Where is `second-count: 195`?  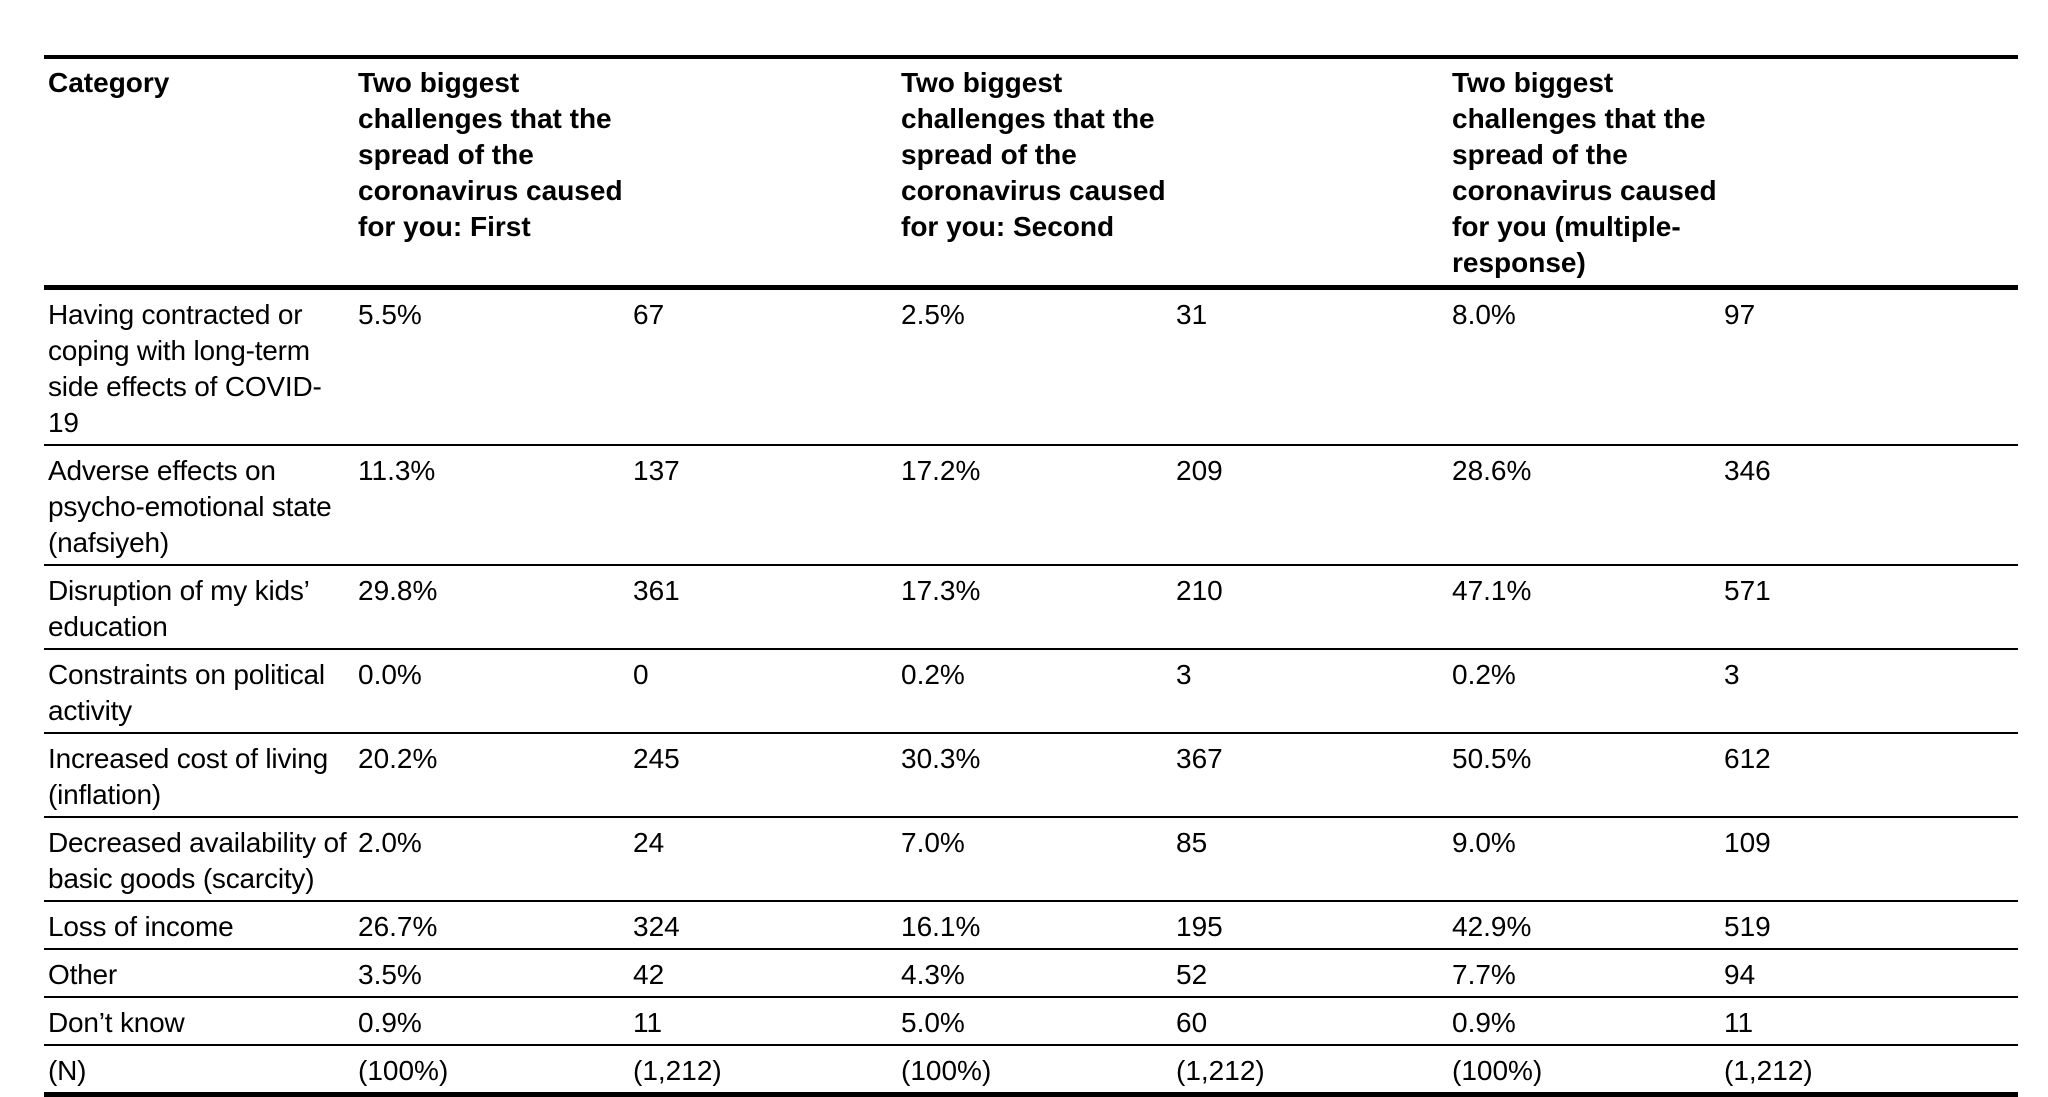 second-count: 195 is located at coordinates (1199, 926).